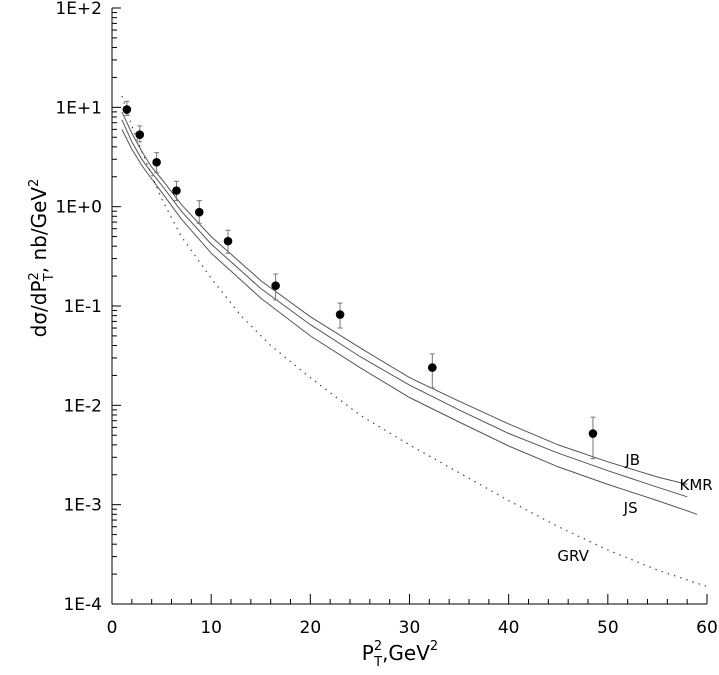 The image size is (719, 675). I want to click on x-tick-label: 40, so click(509, 628).